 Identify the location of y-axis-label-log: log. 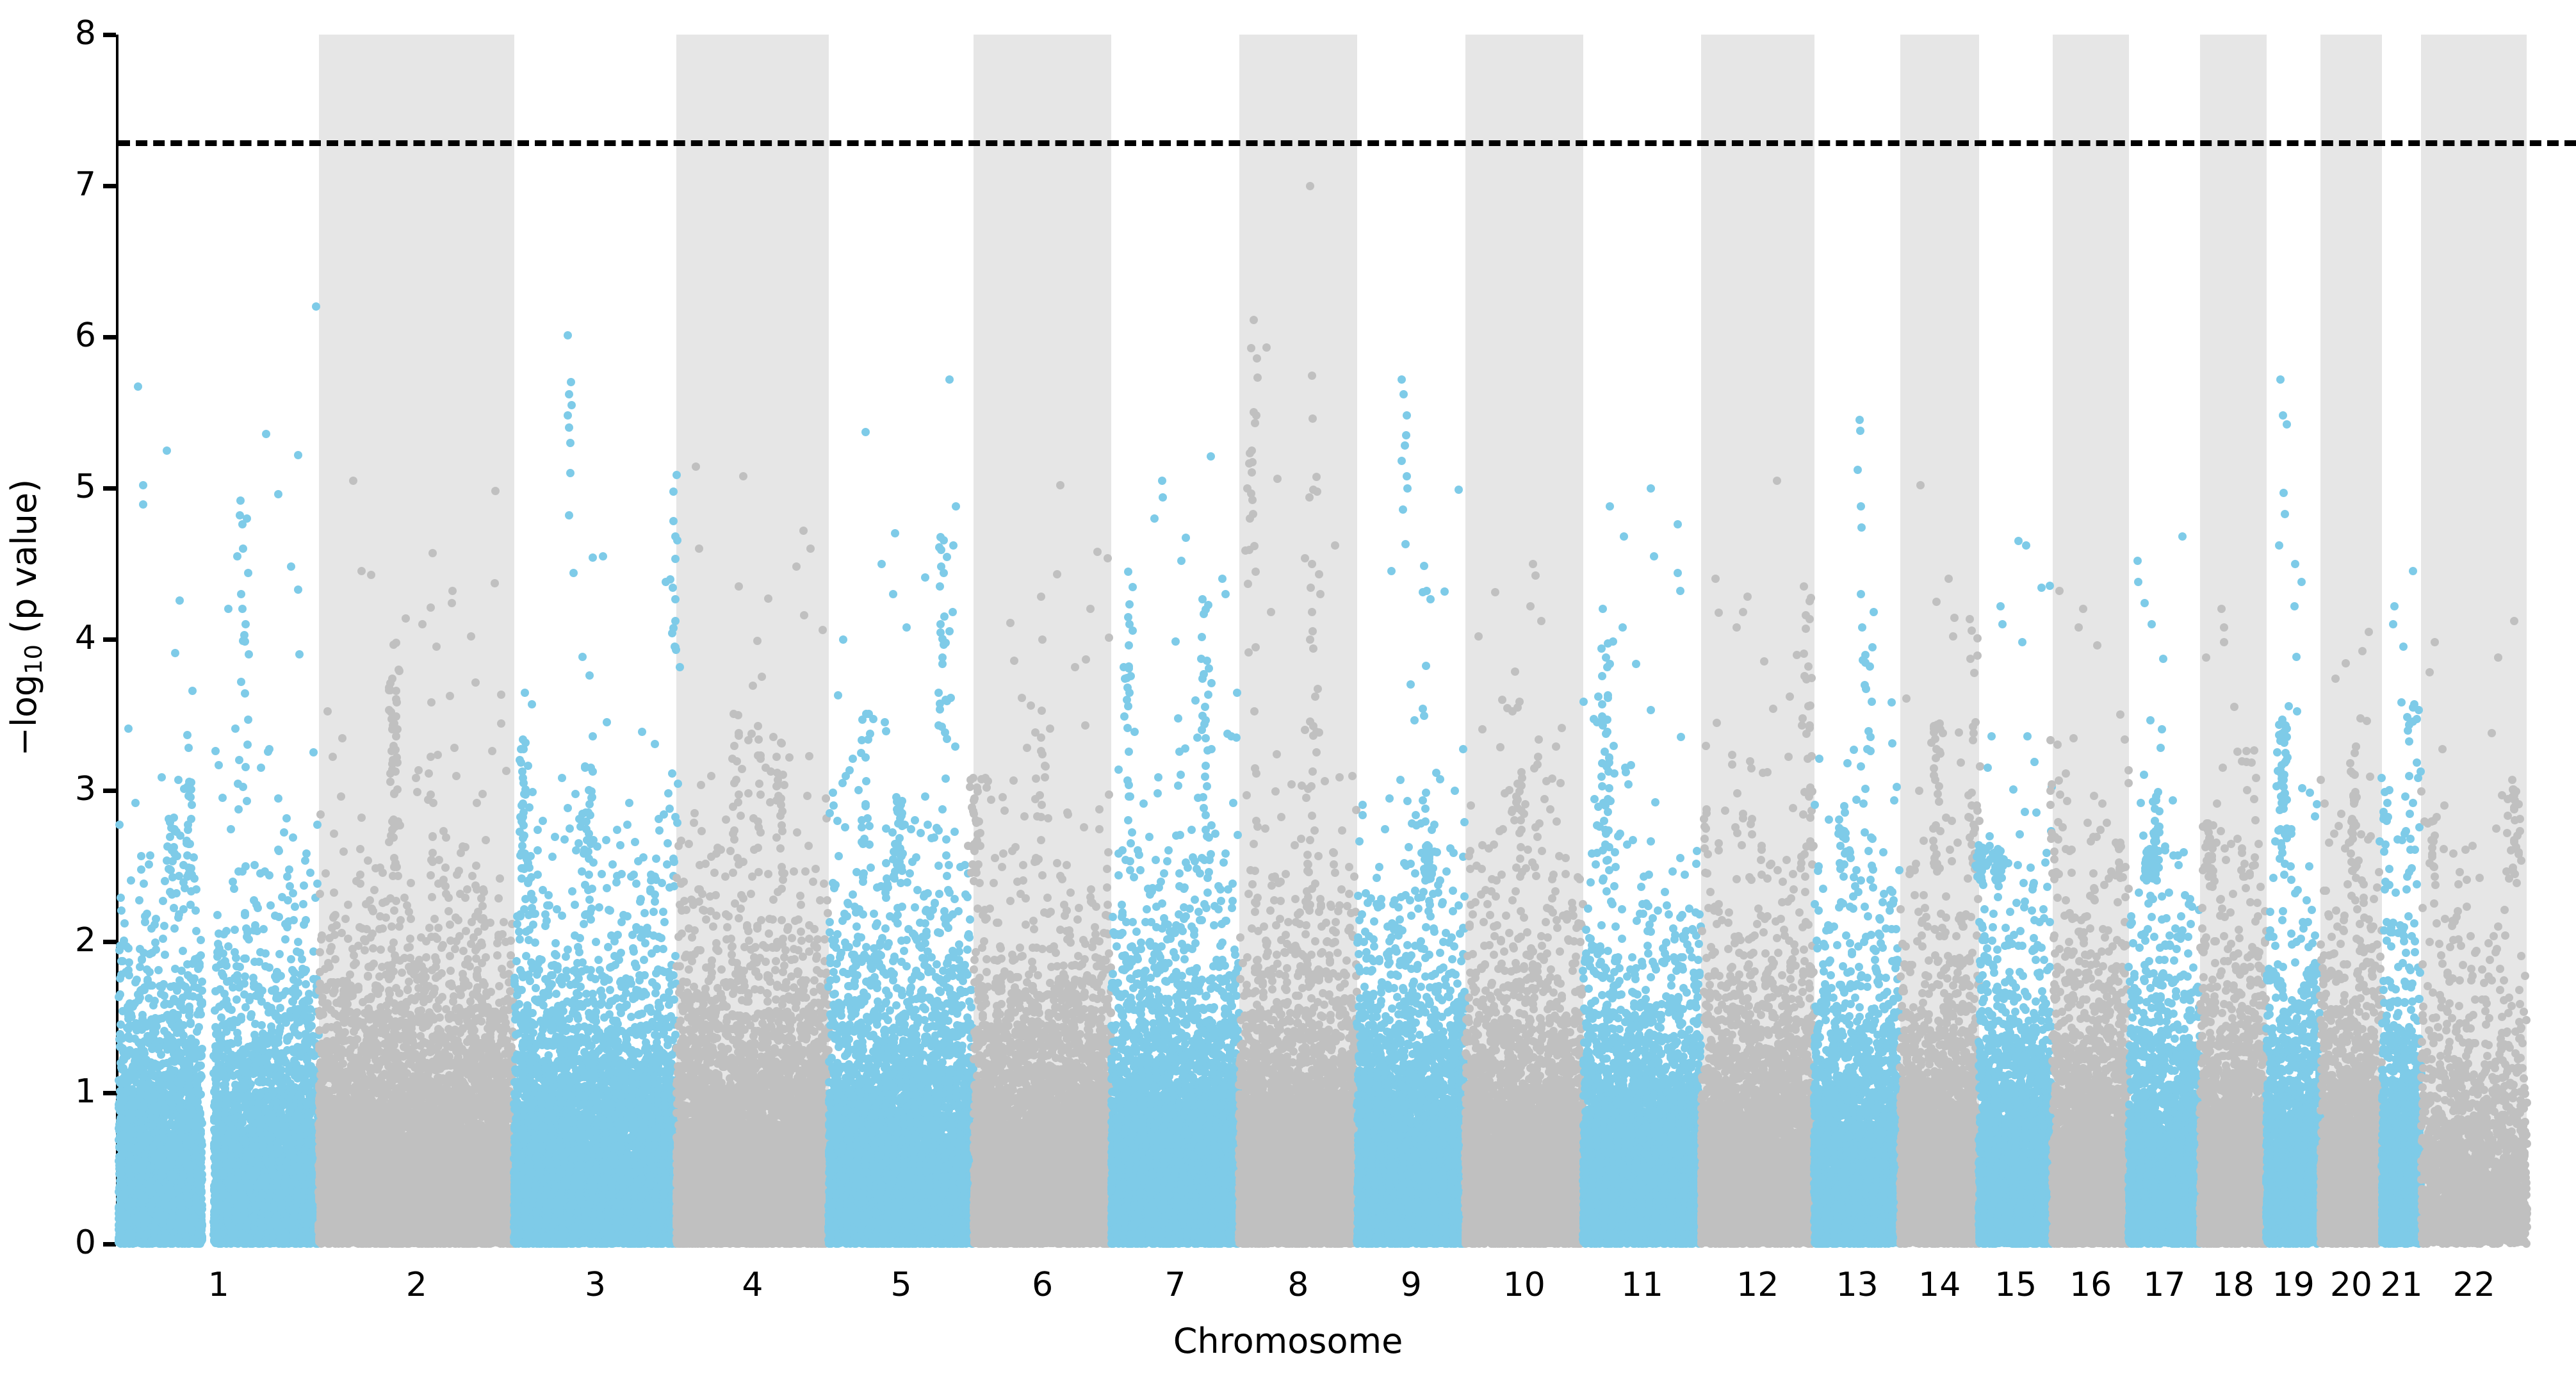
(24, 701).